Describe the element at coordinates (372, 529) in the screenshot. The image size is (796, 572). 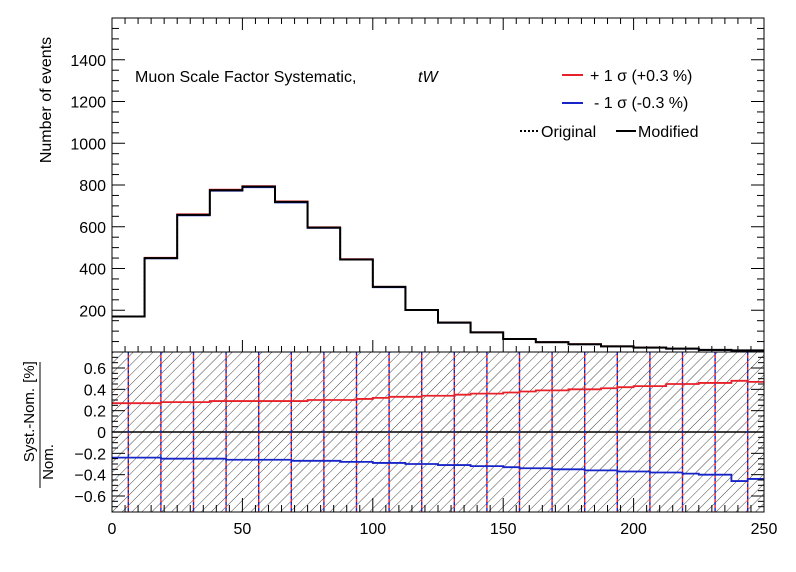
I see `bottom-xtick-label: 100` at that location.